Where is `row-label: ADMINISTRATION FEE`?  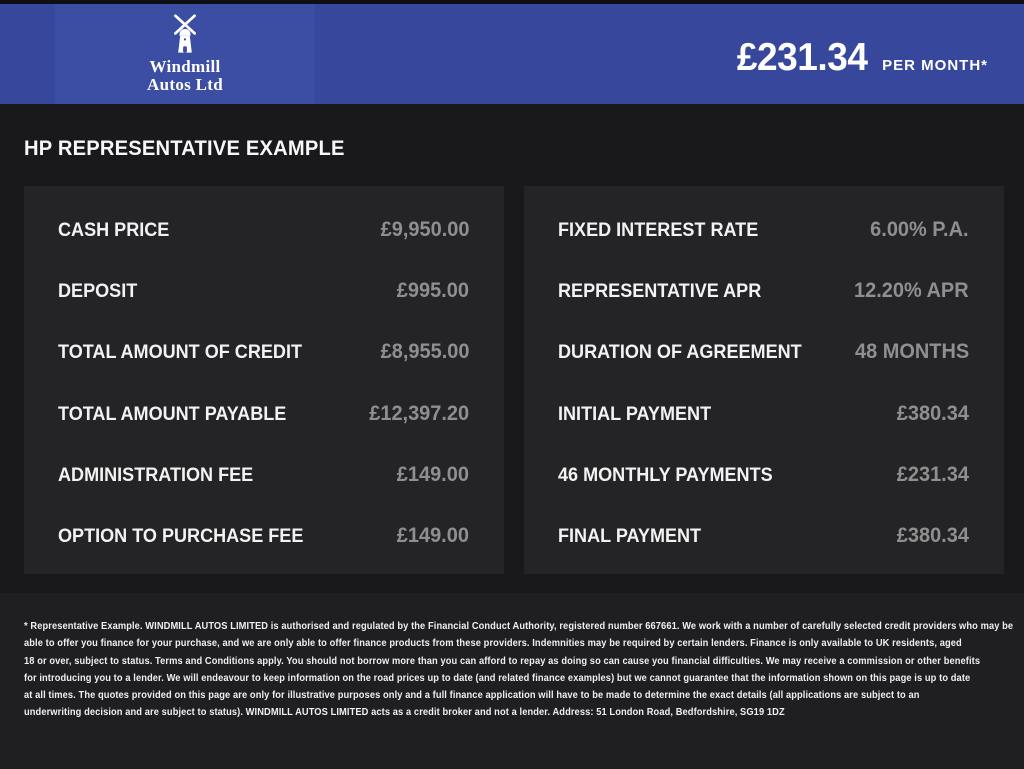
row-label: ADMINISTRATION FEE is located at coordinates (156, 475).